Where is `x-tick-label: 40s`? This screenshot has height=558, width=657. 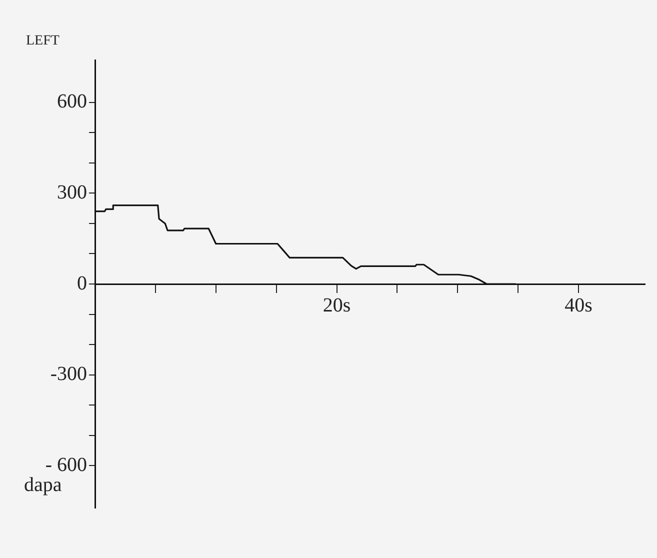
x-tick-label: 40s is located at coordinates (578, 305).